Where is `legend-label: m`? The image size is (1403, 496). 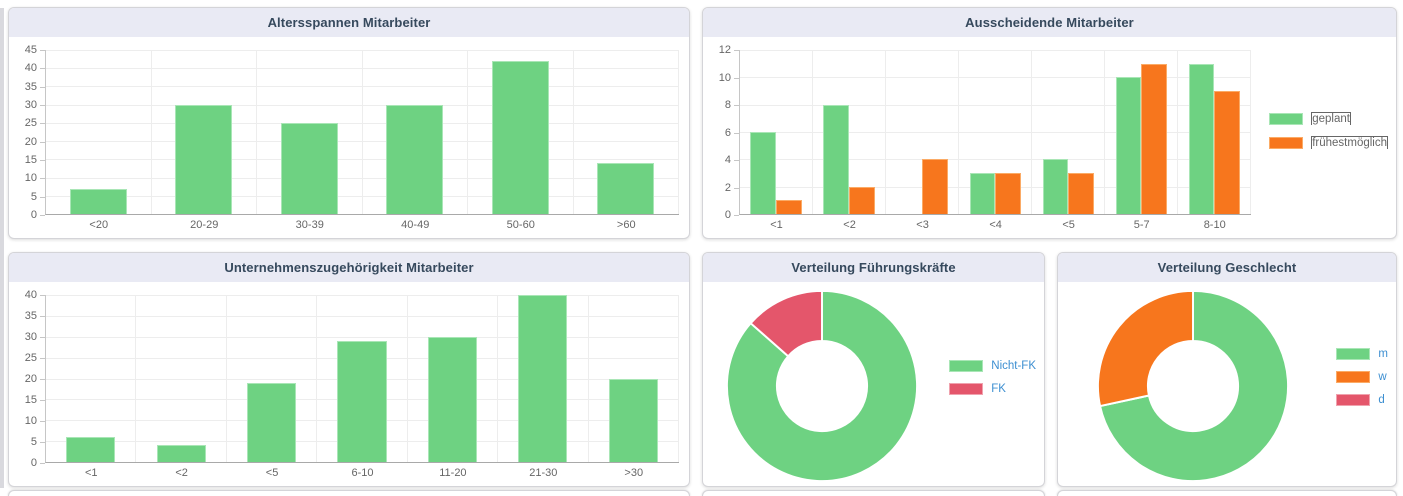
legend-label: m is located at coordinates (1383, 354).